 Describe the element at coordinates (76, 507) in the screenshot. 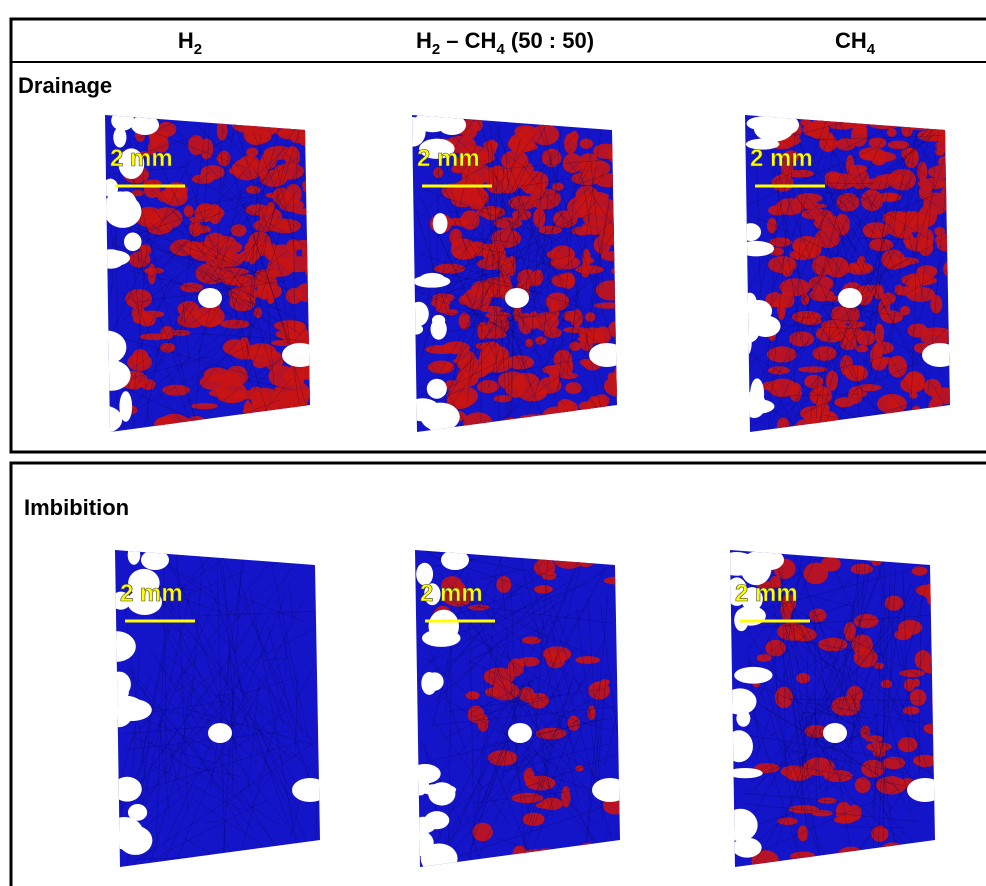

I see `row-label: Imbibition` at that location.